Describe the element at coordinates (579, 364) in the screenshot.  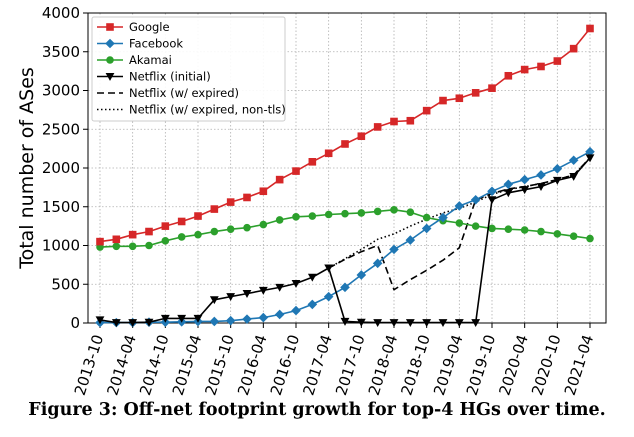
I see `x-tick-label: 2021-04` at that location.